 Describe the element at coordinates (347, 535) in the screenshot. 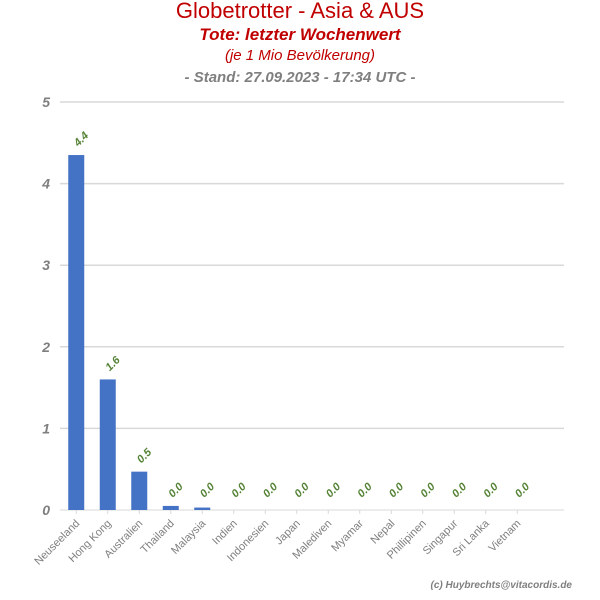

I see `x-tick-label: Myamar` at that location.